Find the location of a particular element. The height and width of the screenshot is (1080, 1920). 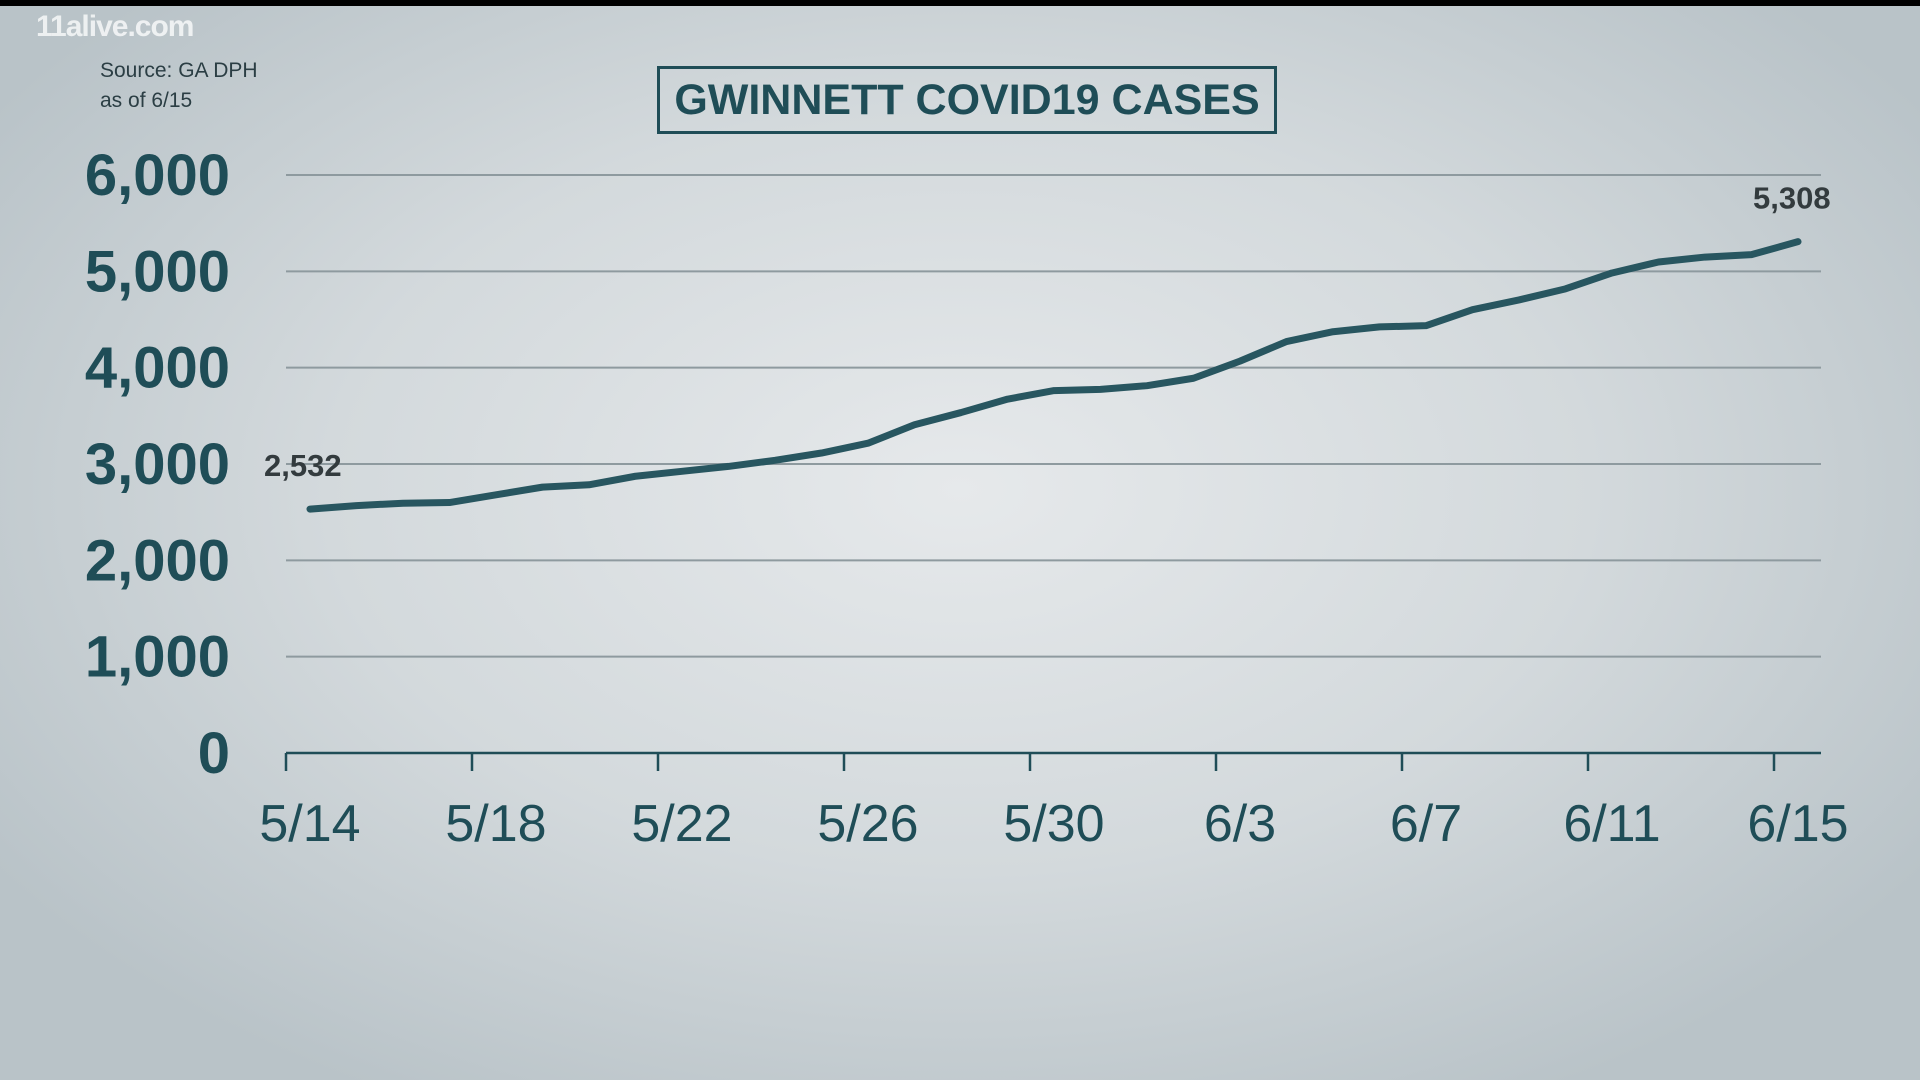

x-tick-label: 6/11 is located at coordinates (1611, 824).